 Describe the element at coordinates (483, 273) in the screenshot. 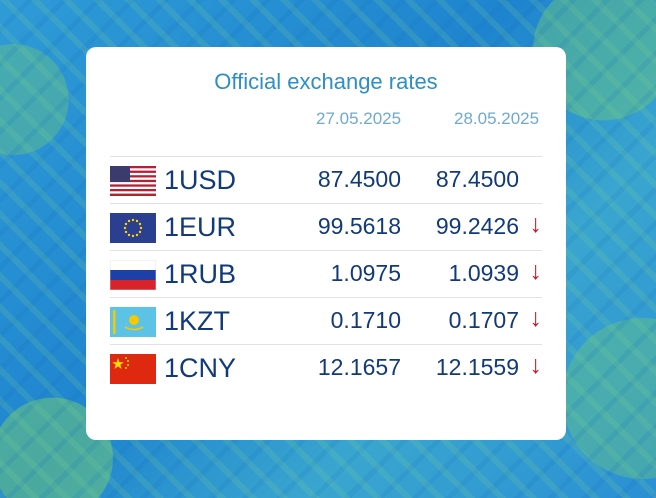

I see `rate-current: 1.0939` at that location.